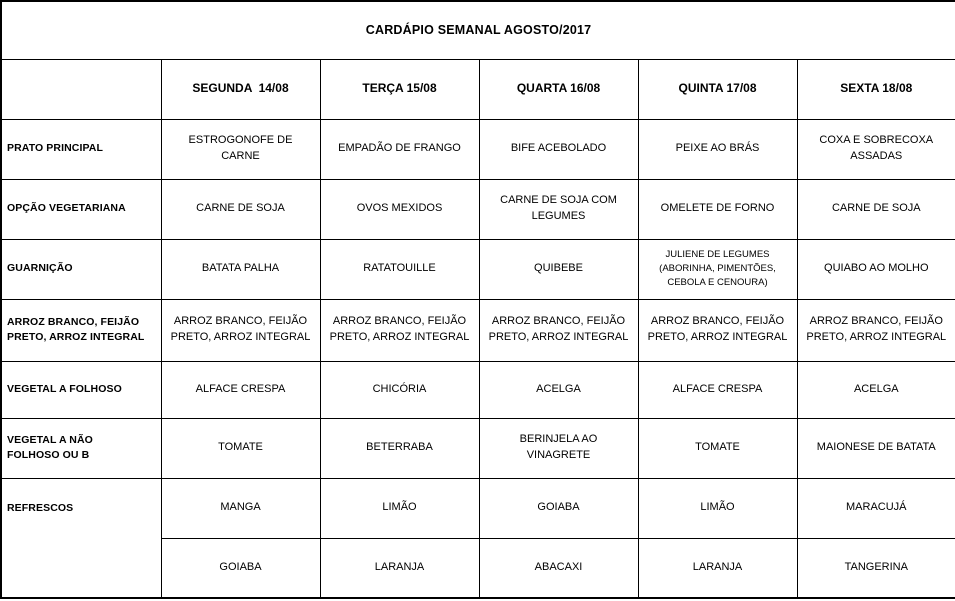 The image size is (955, 601). Describe the element at coordinates (558, 269) in the screenshot. I see `menu-cell: QUIBEBE` at that location.